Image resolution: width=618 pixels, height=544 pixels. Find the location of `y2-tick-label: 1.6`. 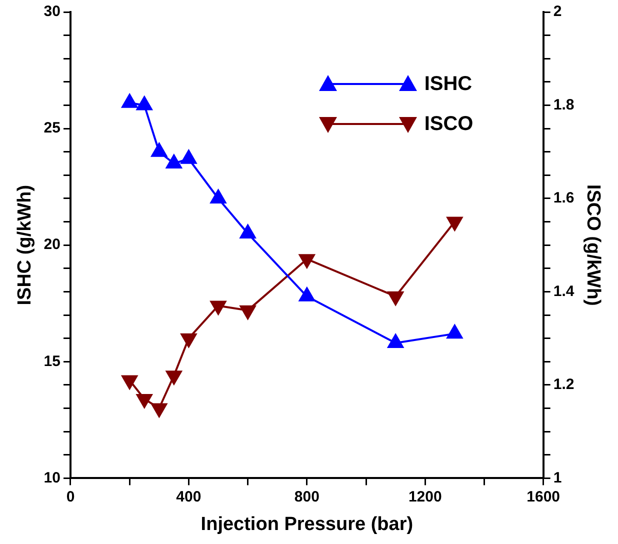

y2-tick-label: 1.6 is located at coordinates (563, 198).